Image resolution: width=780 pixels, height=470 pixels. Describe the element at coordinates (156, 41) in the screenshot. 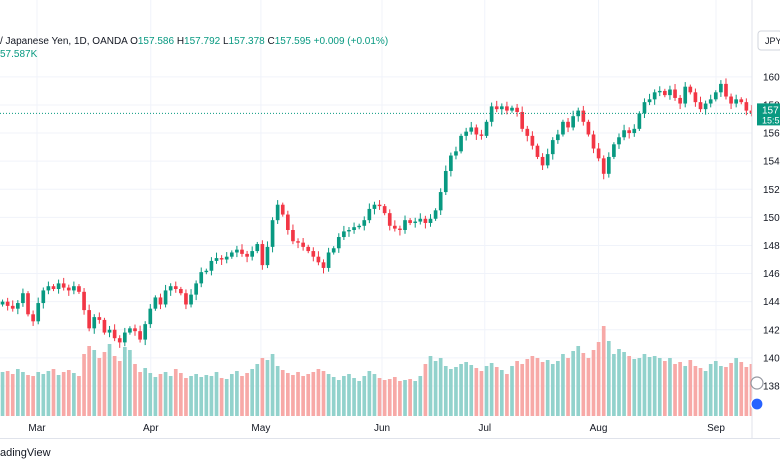

I see `open-value: 157.586` at that location.